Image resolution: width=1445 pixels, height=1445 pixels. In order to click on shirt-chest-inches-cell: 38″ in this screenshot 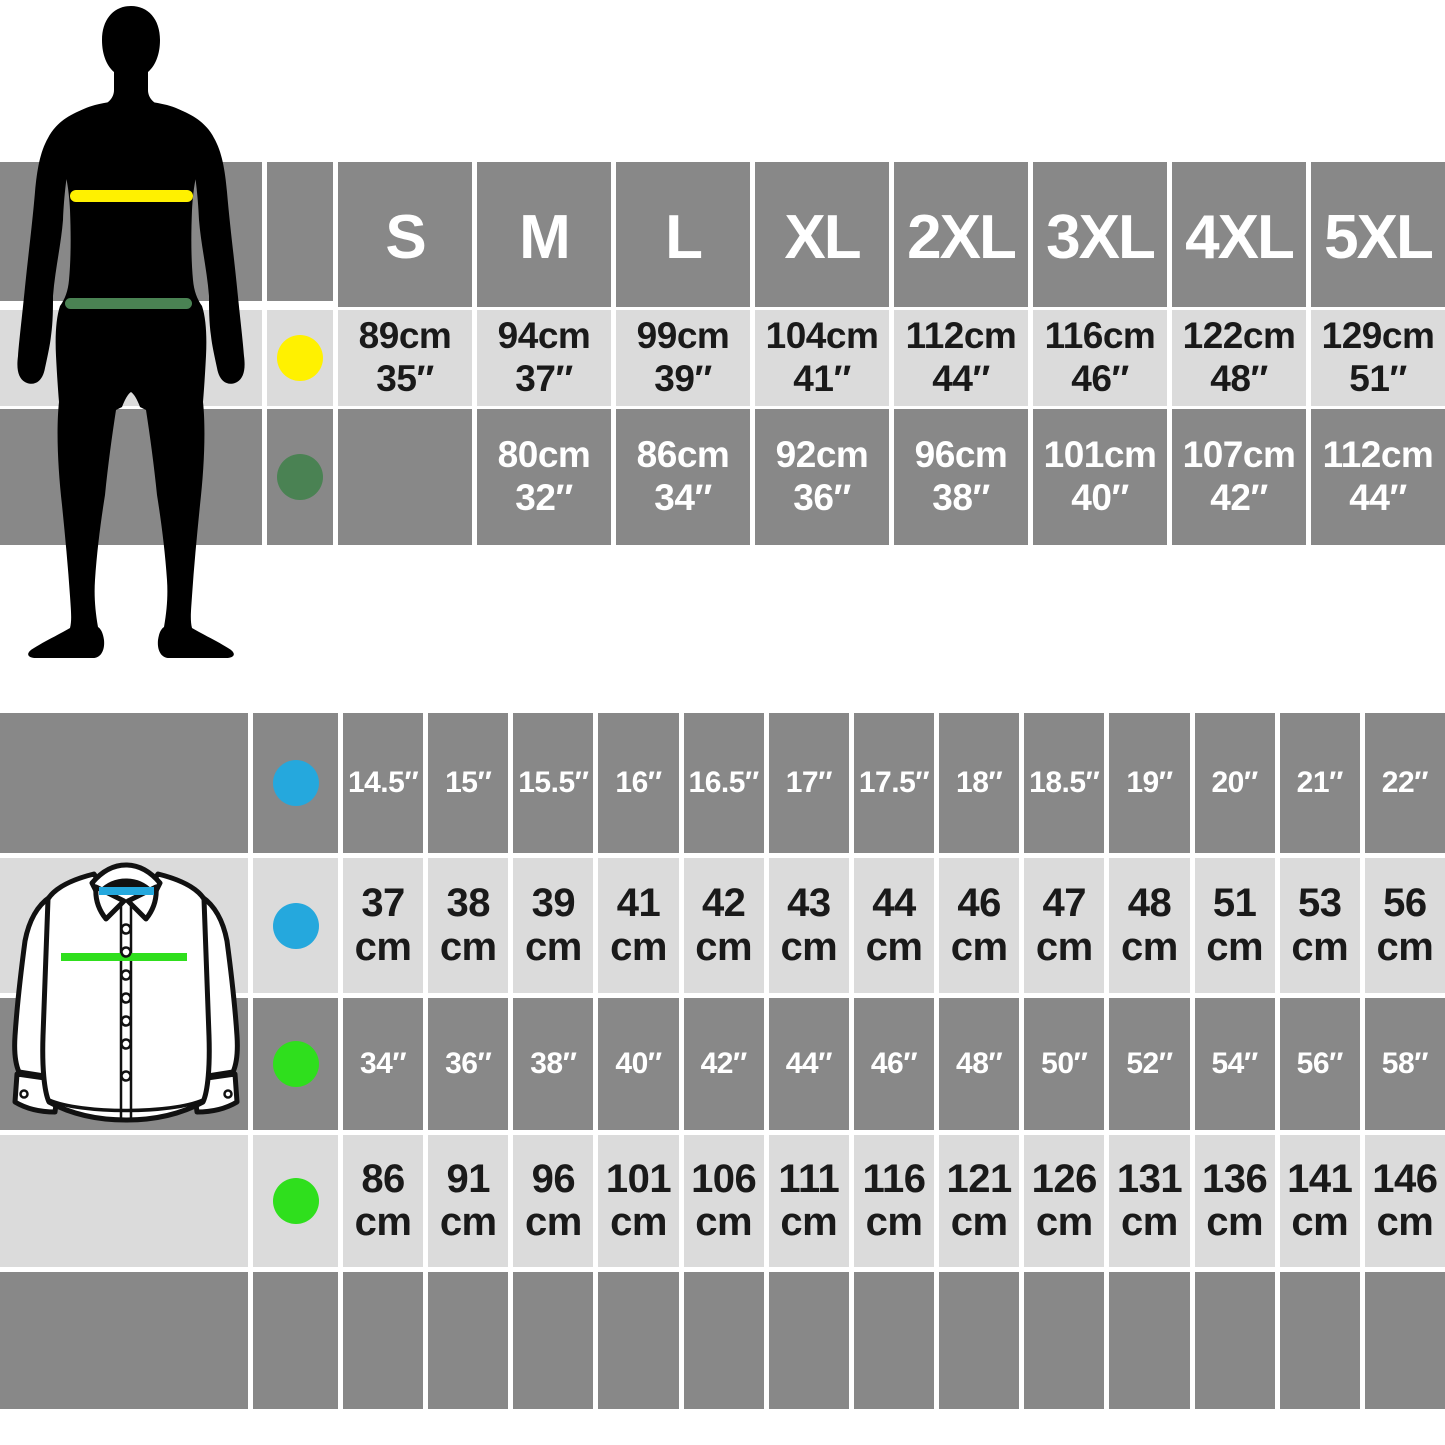, I will do `click(553, 1064)`.